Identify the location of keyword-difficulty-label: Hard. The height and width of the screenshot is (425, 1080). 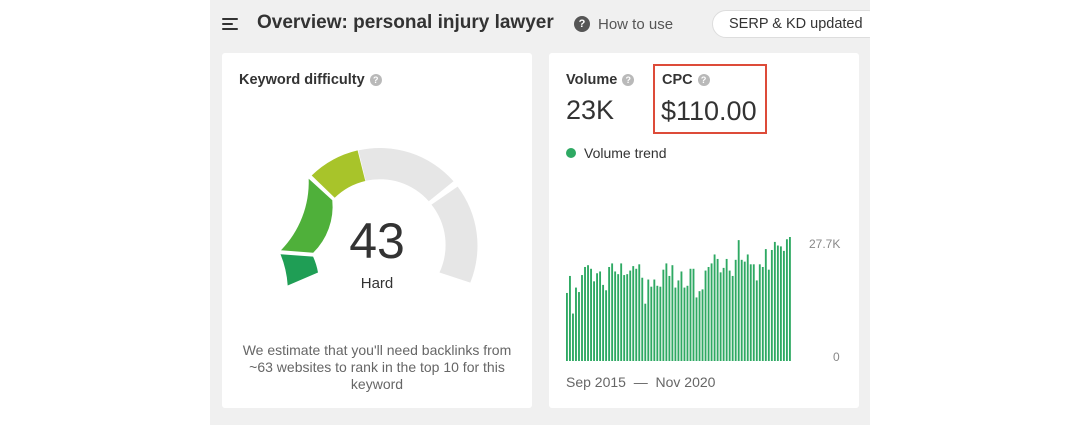
(377, 283).